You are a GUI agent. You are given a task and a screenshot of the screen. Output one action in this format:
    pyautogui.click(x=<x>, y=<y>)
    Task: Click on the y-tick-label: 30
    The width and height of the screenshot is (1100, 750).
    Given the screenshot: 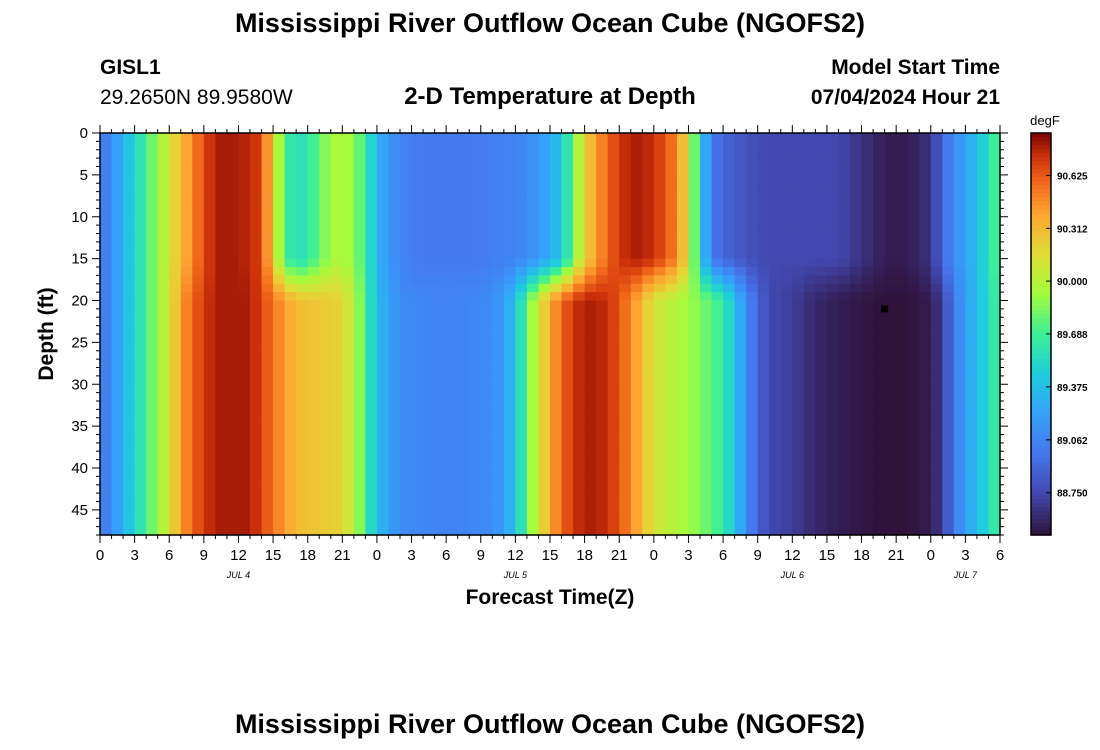 What is the action you would take?
    pyautogui.click(x=79, y=384)
    